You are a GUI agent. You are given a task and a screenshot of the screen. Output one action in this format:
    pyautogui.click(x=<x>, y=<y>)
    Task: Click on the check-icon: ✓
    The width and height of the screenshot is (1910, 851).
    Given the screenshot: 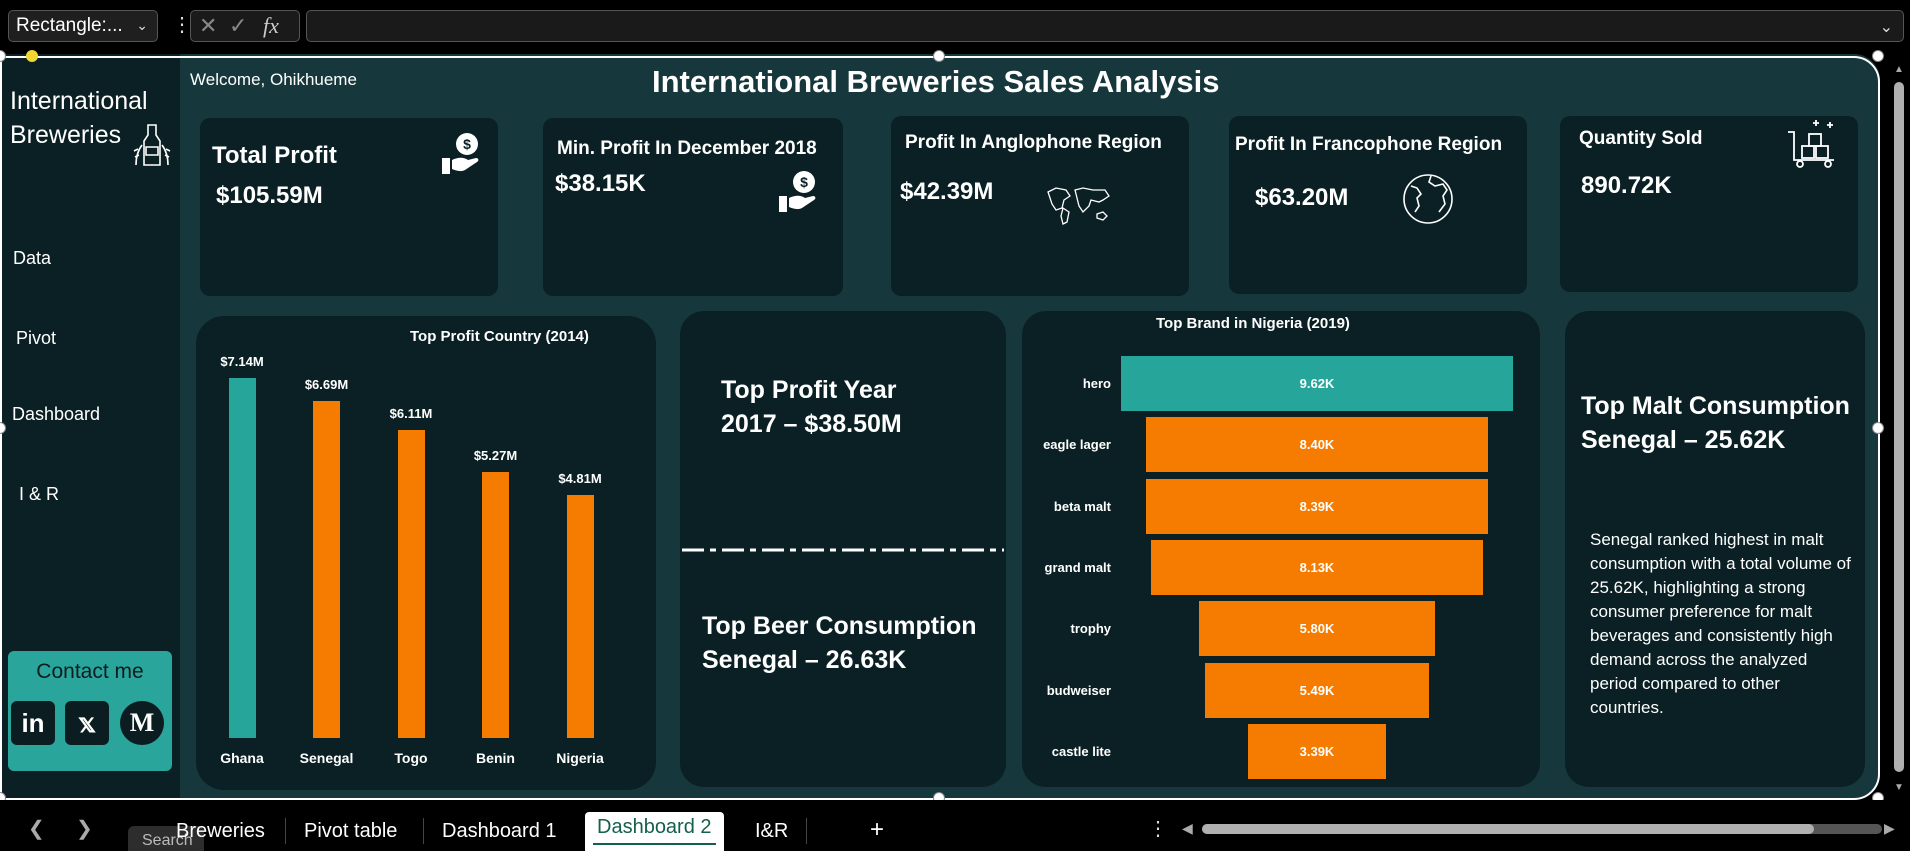 What is the action you would take?
    pyautogui.click(x=238, y=25)
    